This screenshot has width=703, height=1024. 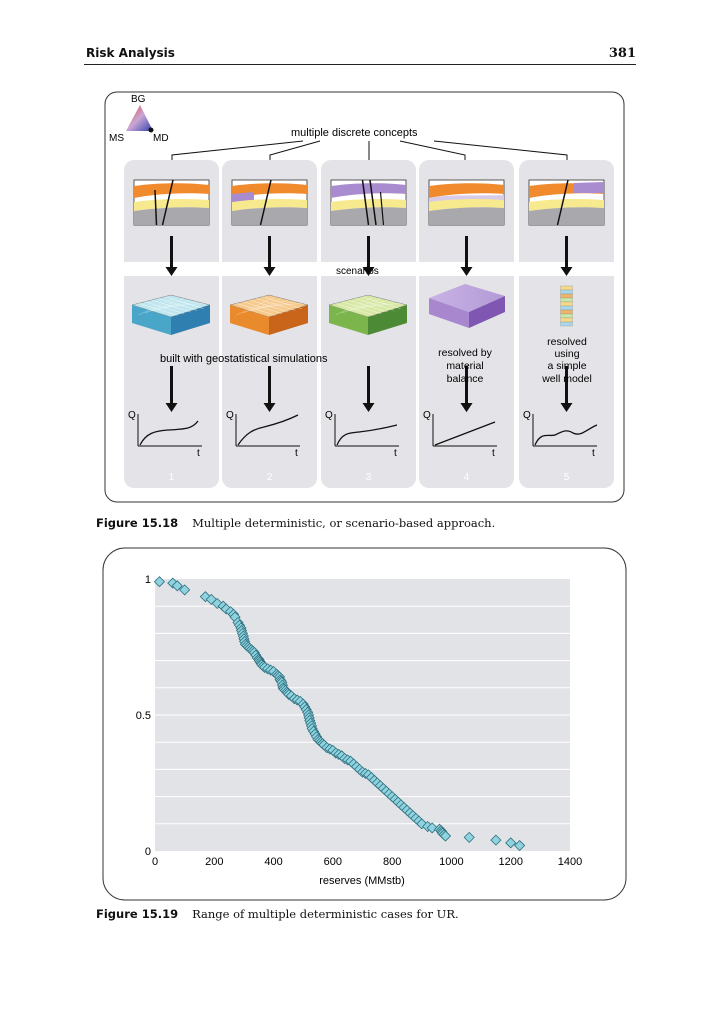 I want to click on x-tick-label: 400, so click(x=273, y=862).